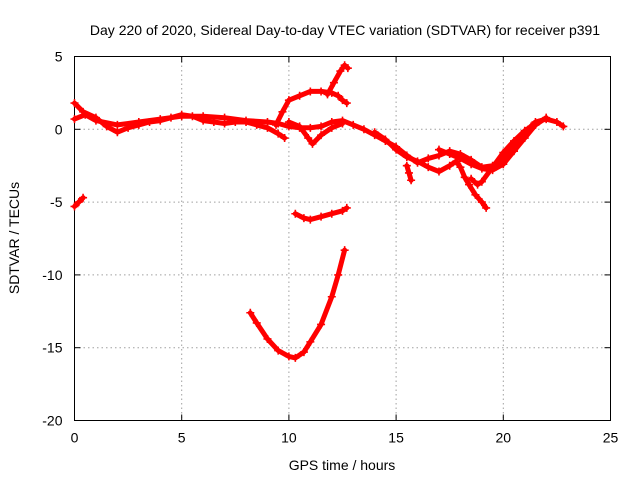  Describe the element at coordinates (345, 438) in the screenshot. I see `x-tick-labels: 0 5 10 15 20 25` at that location.